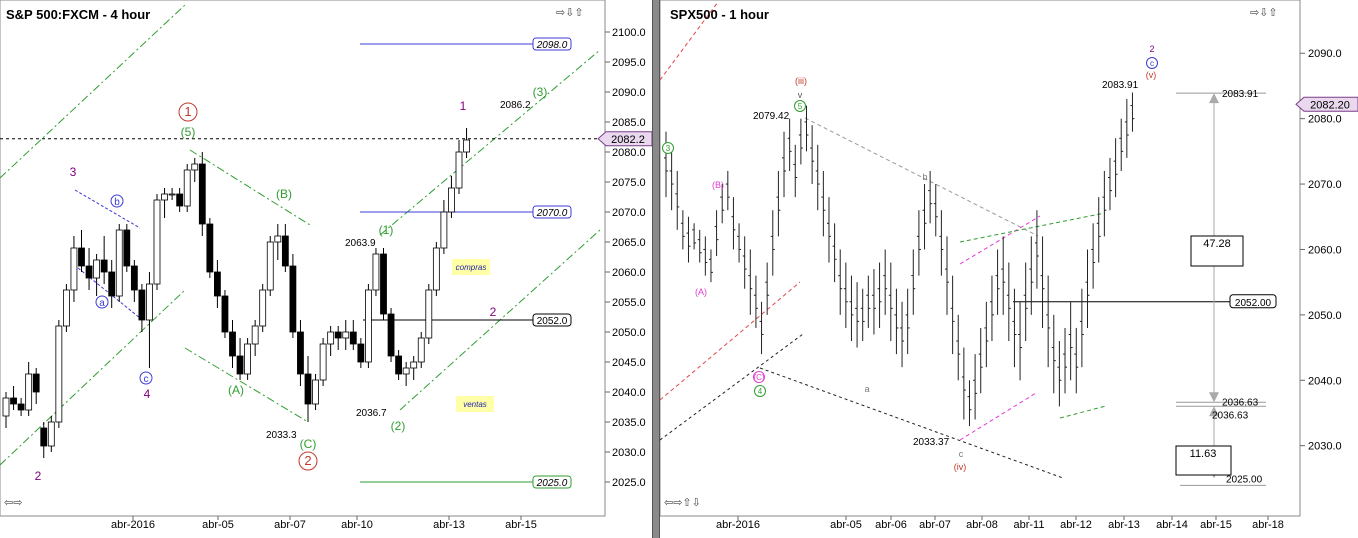 The image size is (1358, 538). Describe the element at coordinates (540, 92) in the screenshot. I see `wave-label: (3)` at that location.